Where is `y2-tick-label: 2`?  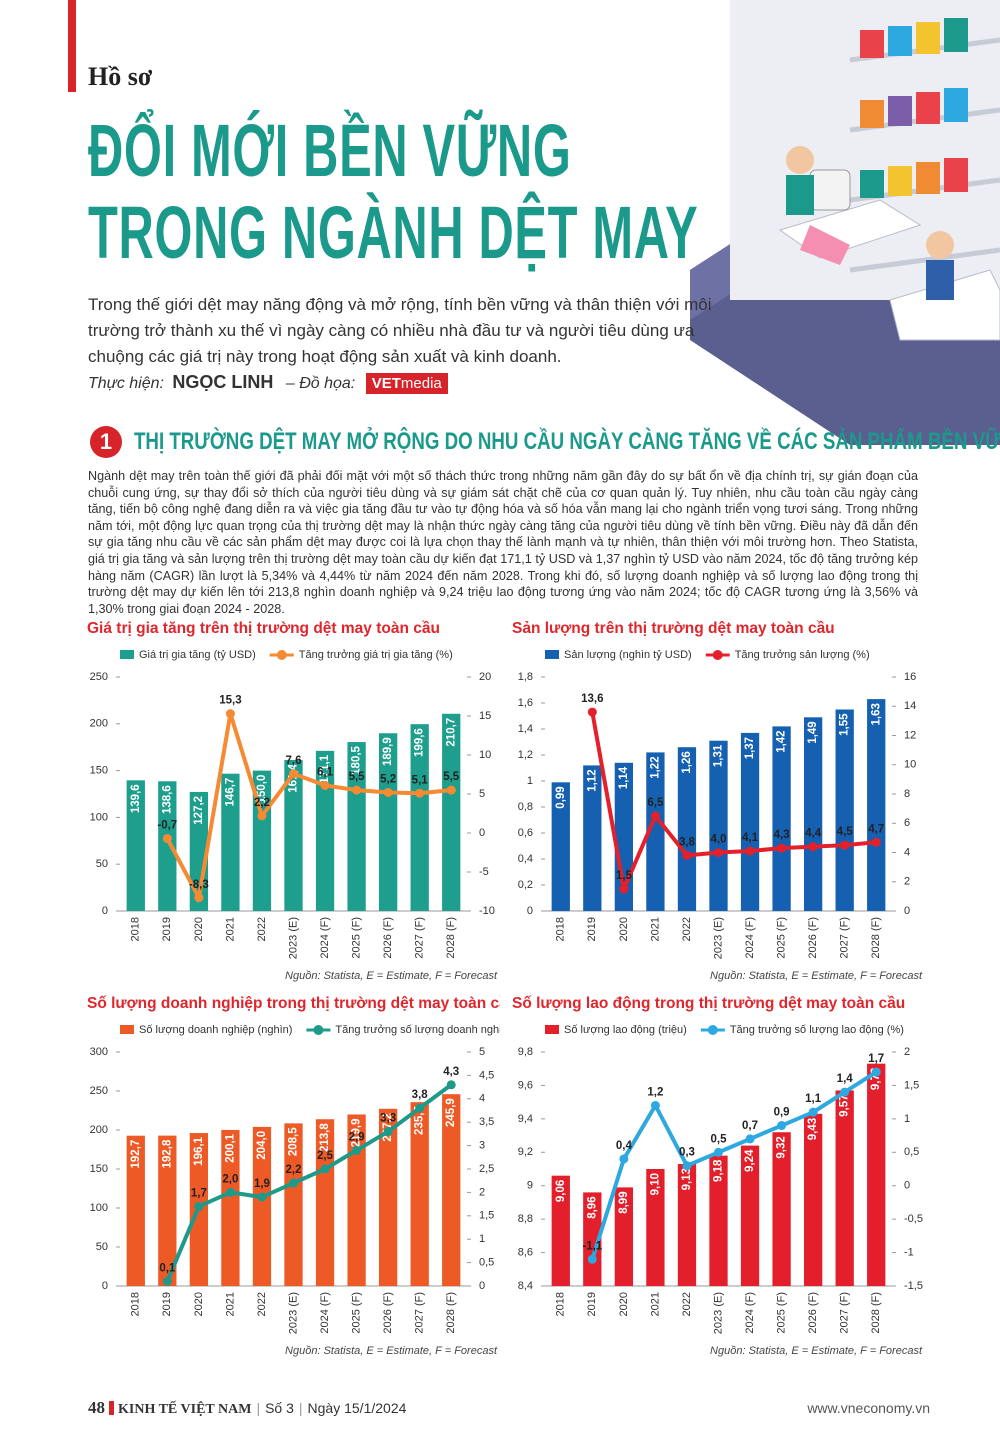
y2-tick-label: 2 is located at coordinates (907, 882).